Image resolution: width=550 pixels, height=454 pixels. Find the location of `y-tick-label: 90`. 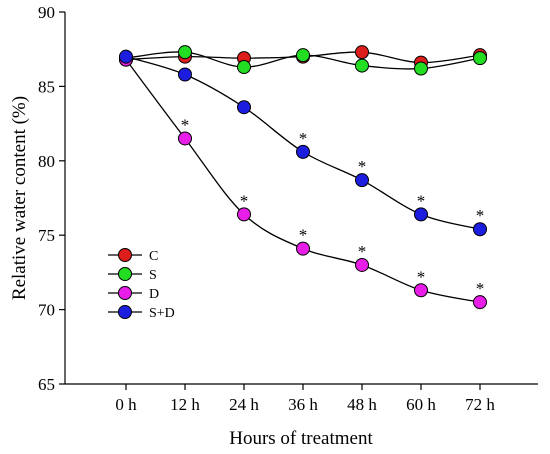

y-tick-label: 90 is located at coordinates (46, 12).